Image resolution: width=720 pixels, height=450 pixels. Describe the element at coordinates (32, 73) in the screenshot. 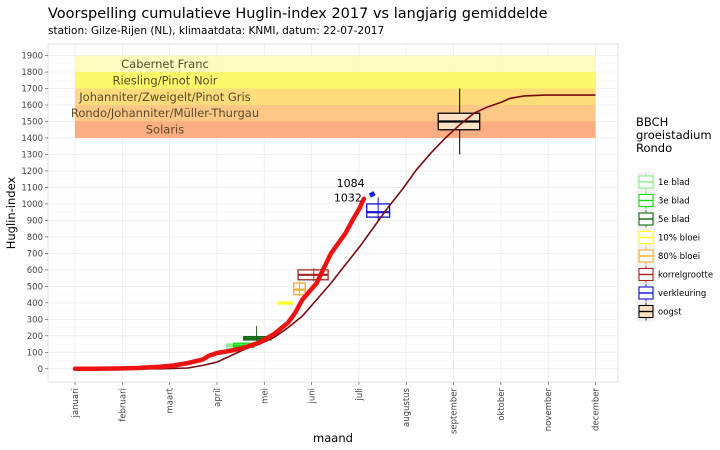

I see `y-tick-label: 1800` at that location.